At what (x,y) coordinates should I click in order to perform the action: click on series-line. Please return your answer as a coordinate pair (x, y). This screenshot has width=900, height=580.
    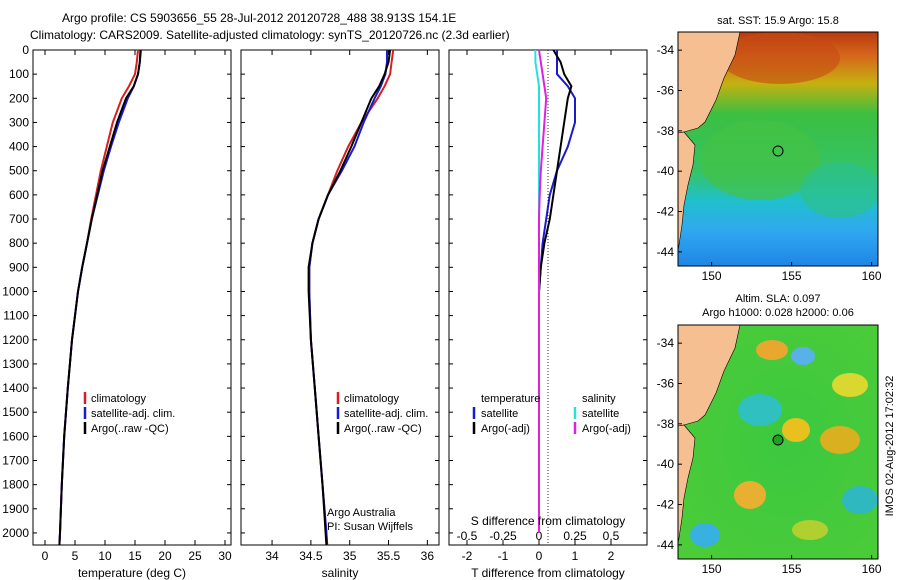
    Looking at the image, I should click on (349, 297).